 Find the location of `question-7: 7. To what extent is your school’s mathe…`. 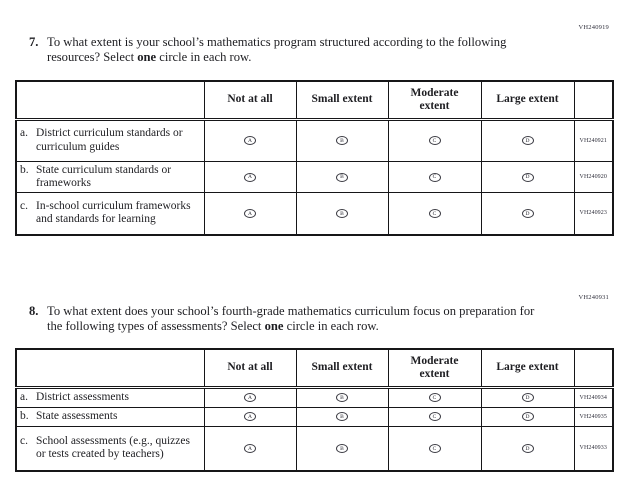

question-7: 7. To what extent is your school’s mathe… is located at coordinates (290, 50).